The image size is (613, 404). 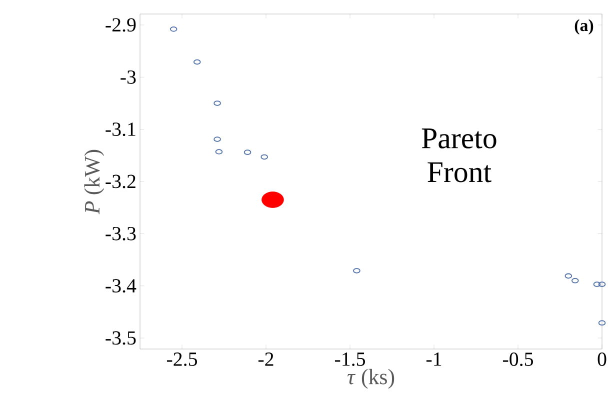 I want to click on x-axis-title: τ (ks), so click(x=370, y=378).